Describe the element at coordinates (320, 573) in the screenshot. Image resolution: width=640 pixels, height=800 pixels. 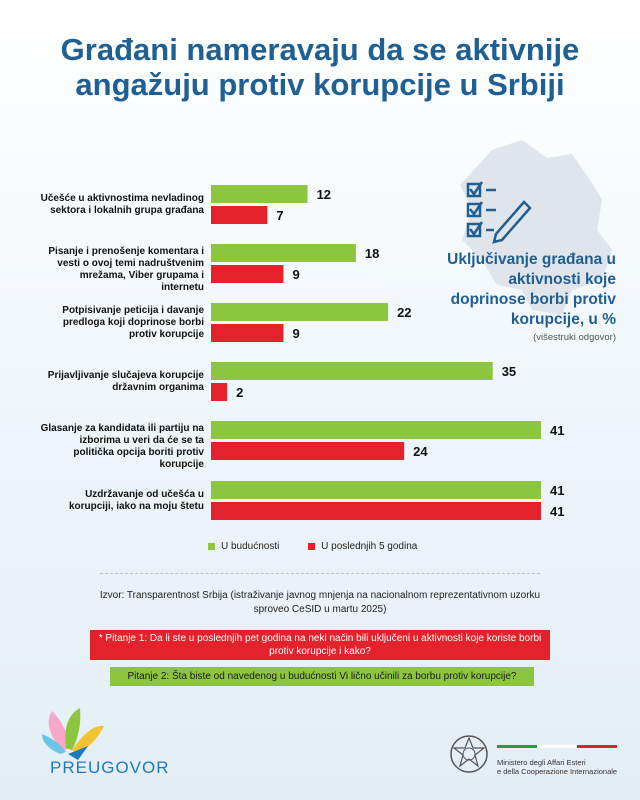
I see `divider` at that location.